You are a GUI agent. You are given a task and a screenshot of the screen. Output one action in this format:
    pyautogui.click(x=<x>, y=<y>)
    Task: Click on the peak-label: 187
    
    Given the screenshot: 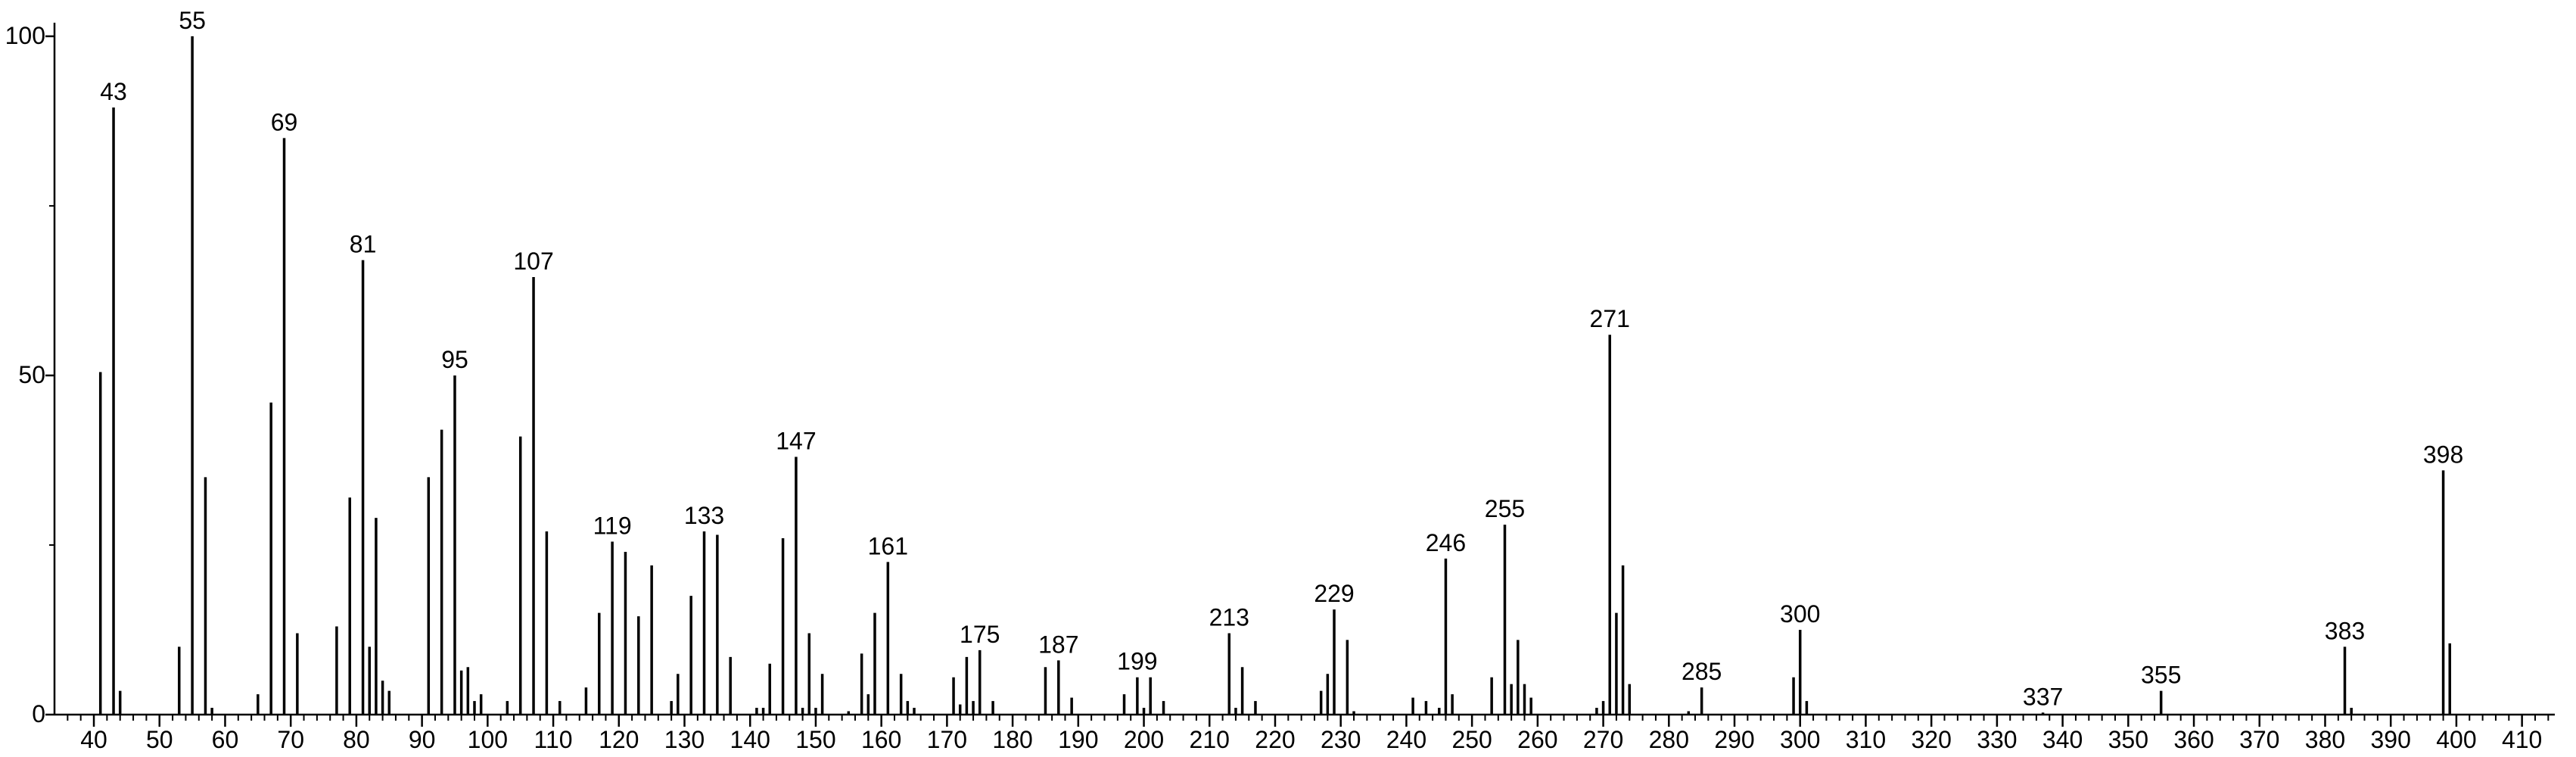 What is the action you would take?
    pyautogui.click(x=1058, y=644)
    